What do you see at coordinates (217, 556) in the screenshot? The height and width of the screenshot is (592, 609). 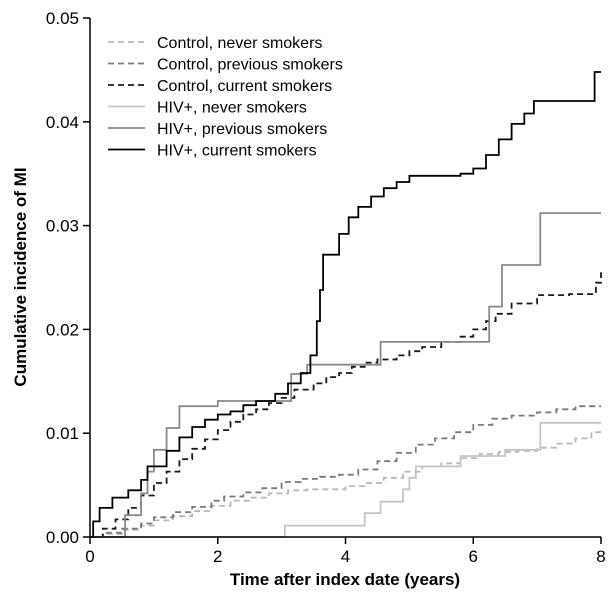 I see `x-tick-label: 2` at bounding box center [217, 556].